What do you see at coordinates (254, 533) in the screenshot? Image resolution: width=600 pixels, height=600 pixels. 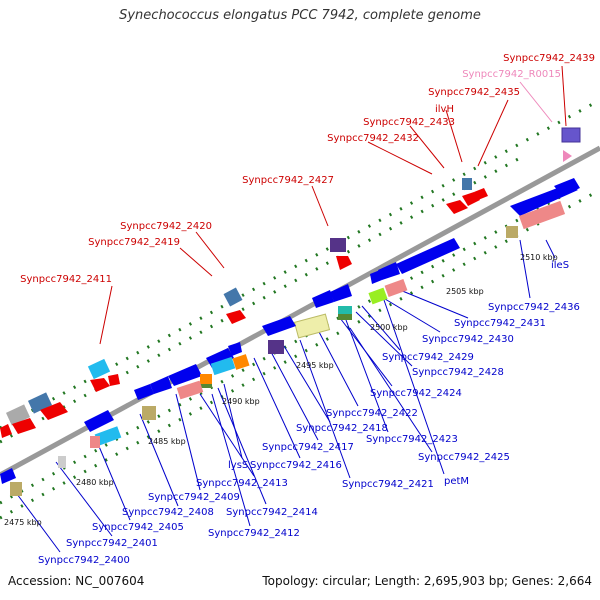 I see `bottom-gene-label: Synpcc7942_2412` at bounding box center [254, 533].